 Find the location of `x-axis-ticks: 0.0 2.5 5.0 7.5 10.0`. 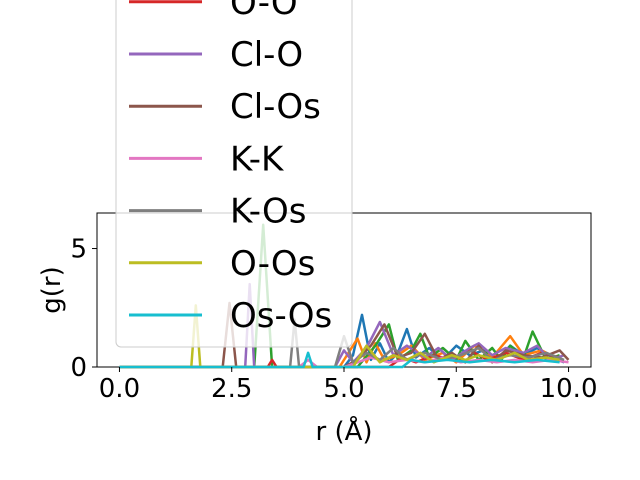

x-axis-ticks: 0.0 2.5 5.0 7.5 10.0 is located at coordinates (348, 385).